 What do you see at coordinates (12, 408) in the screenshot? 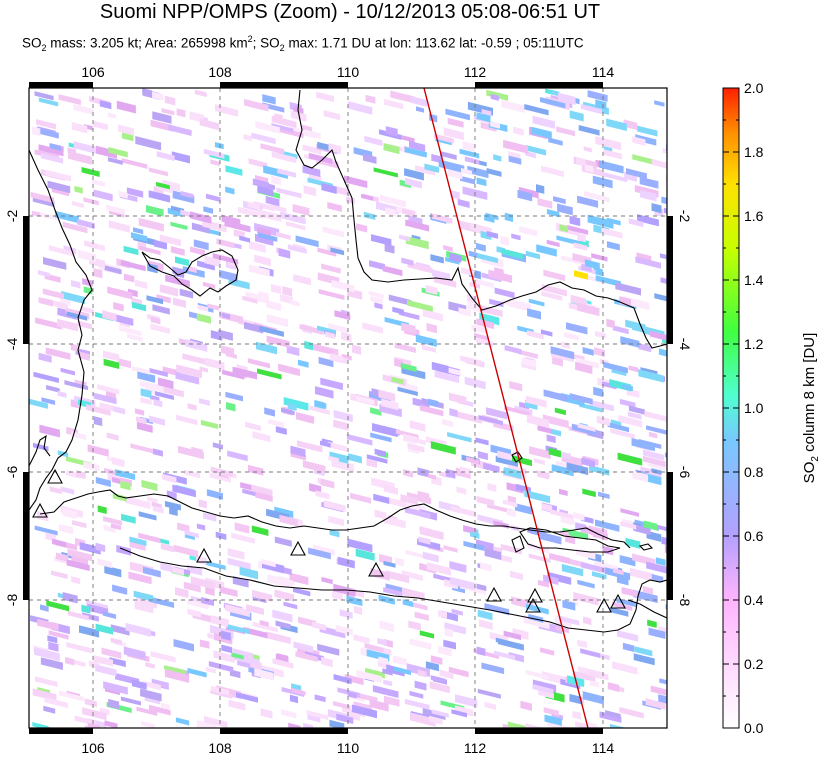
I see `lat-tick-labels-left: -2 -4 -6 -8` at bounding box center [12, 408].